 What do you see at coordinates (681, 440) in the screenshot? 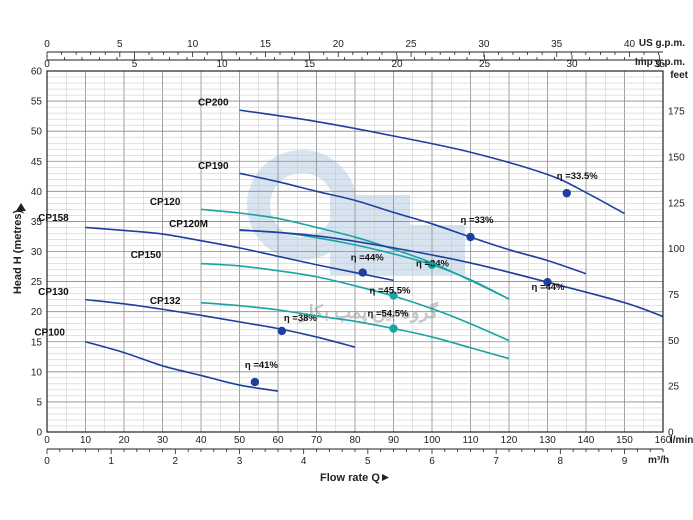
I see `bottom-lmin-unit-label: l/min` at bounding box center [681, 440].